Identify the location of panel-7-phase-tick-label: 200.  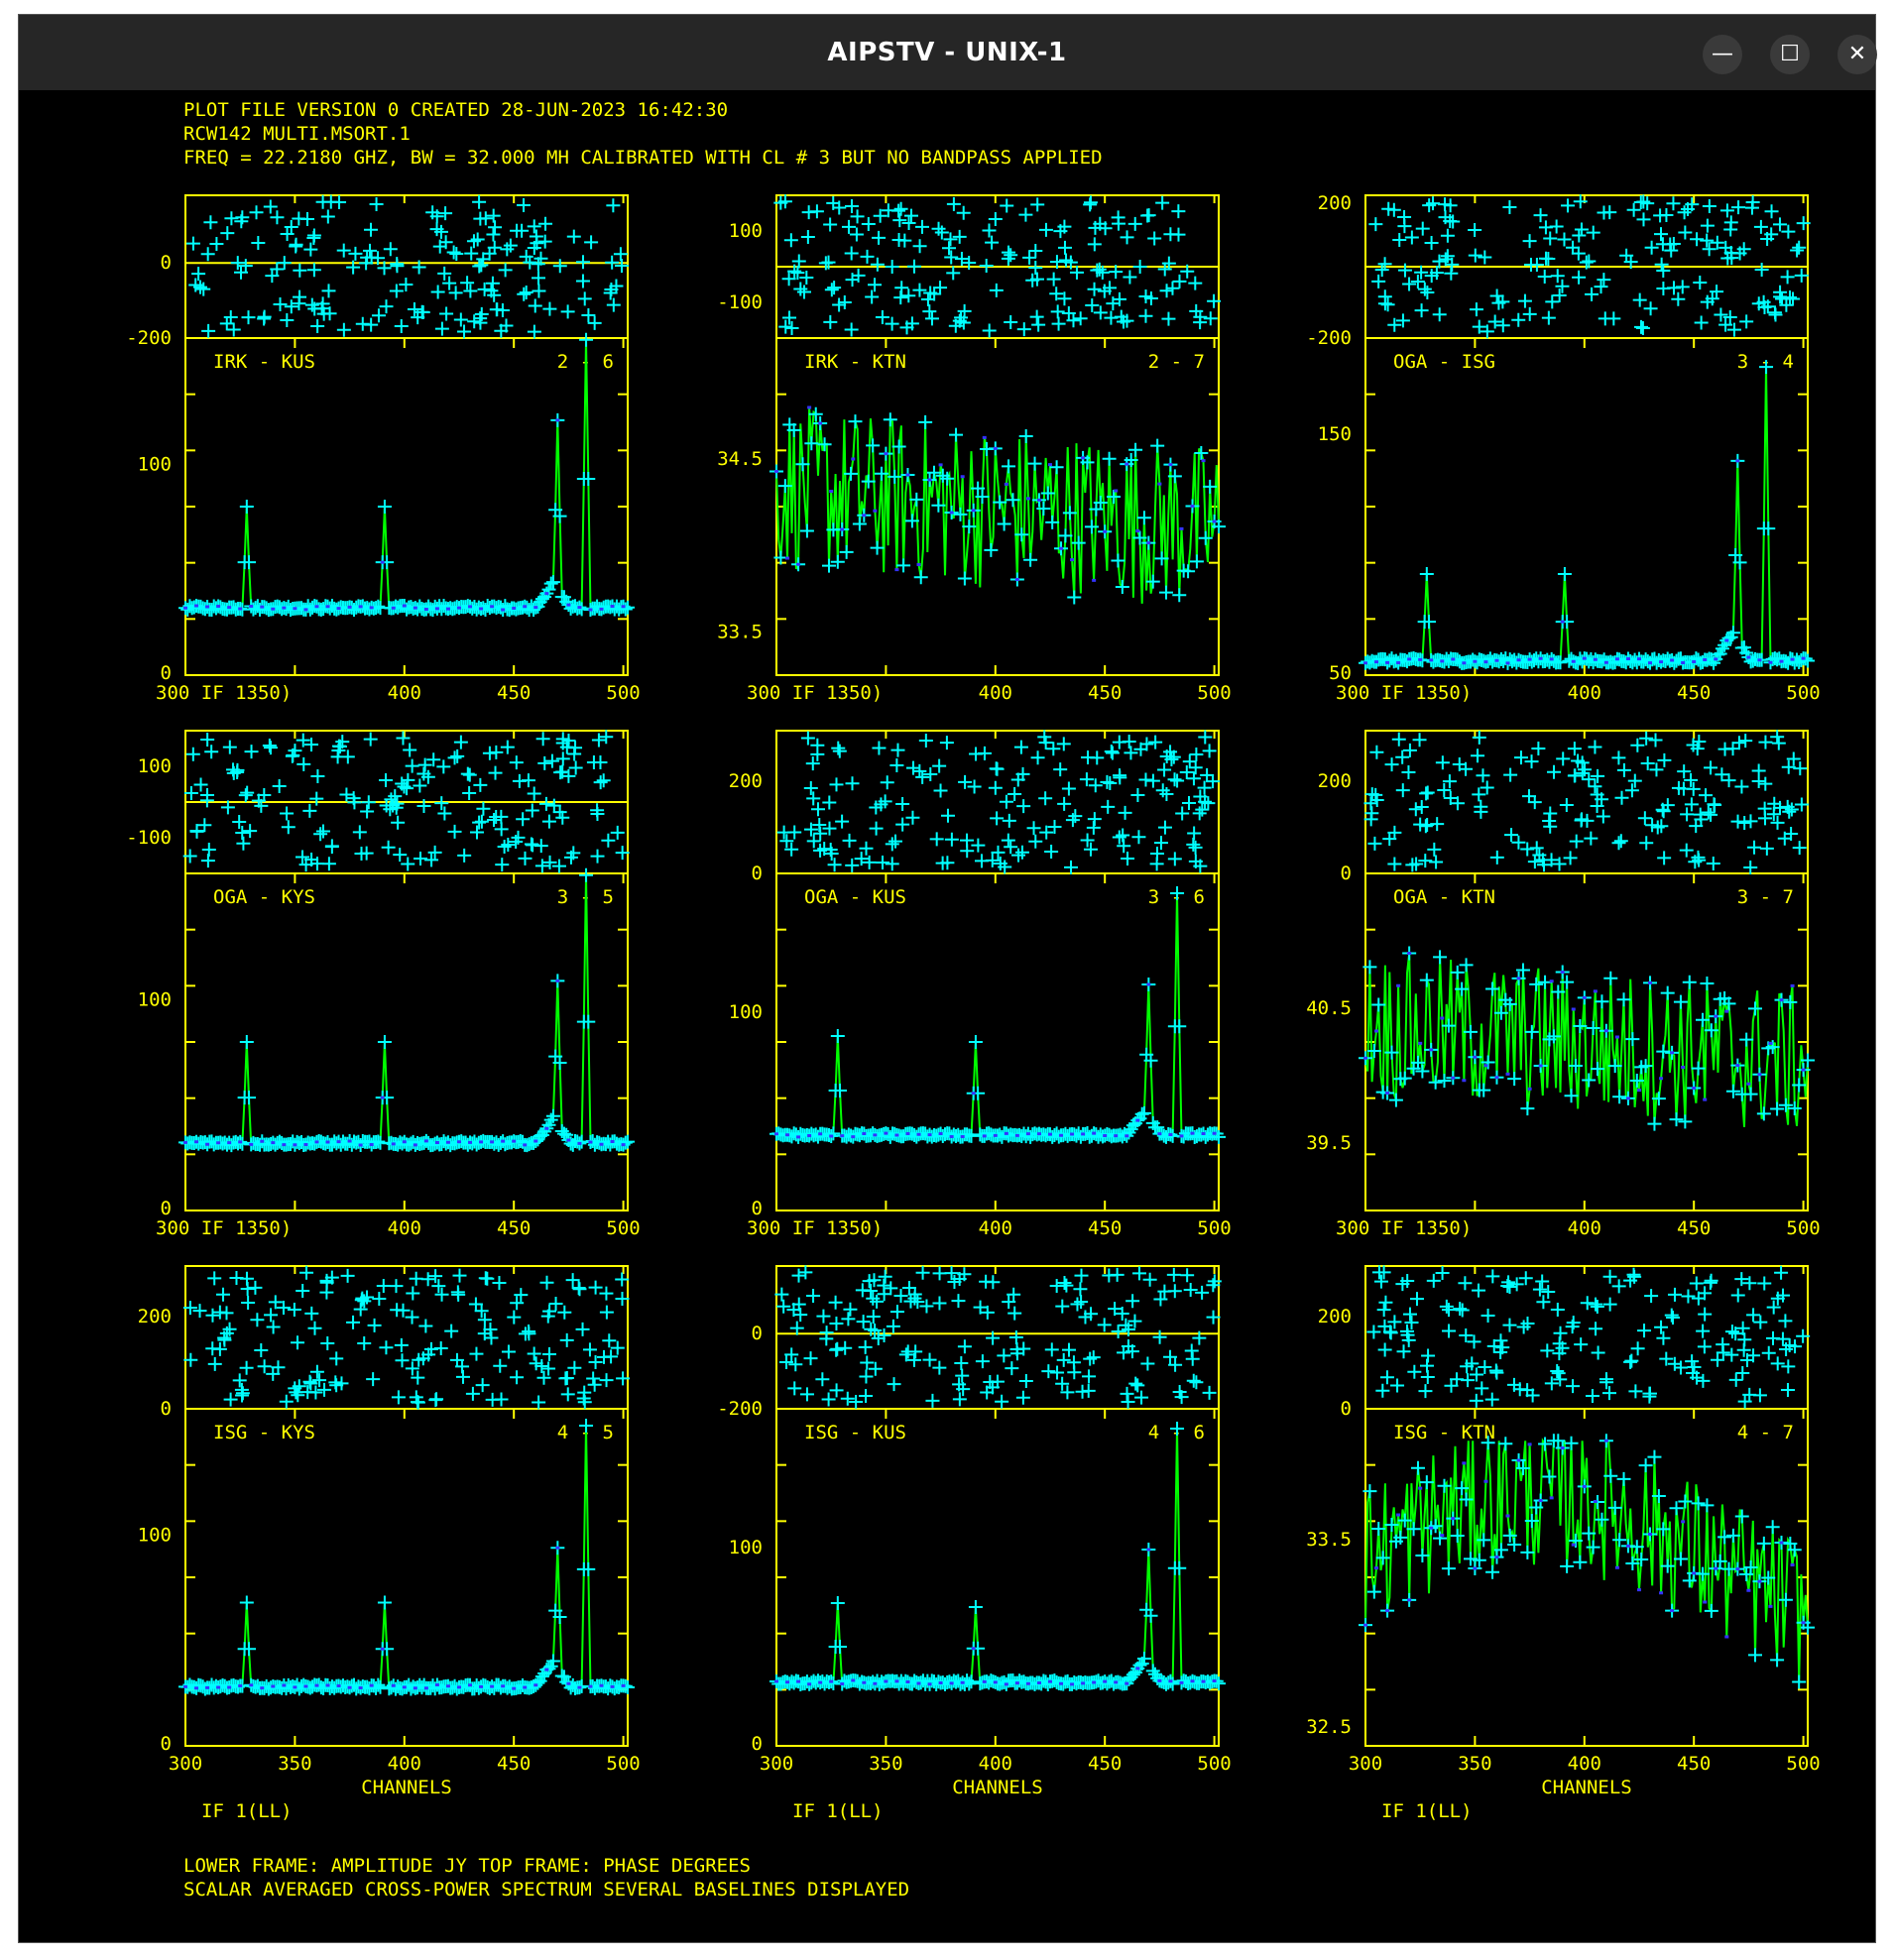
(155, 1316).